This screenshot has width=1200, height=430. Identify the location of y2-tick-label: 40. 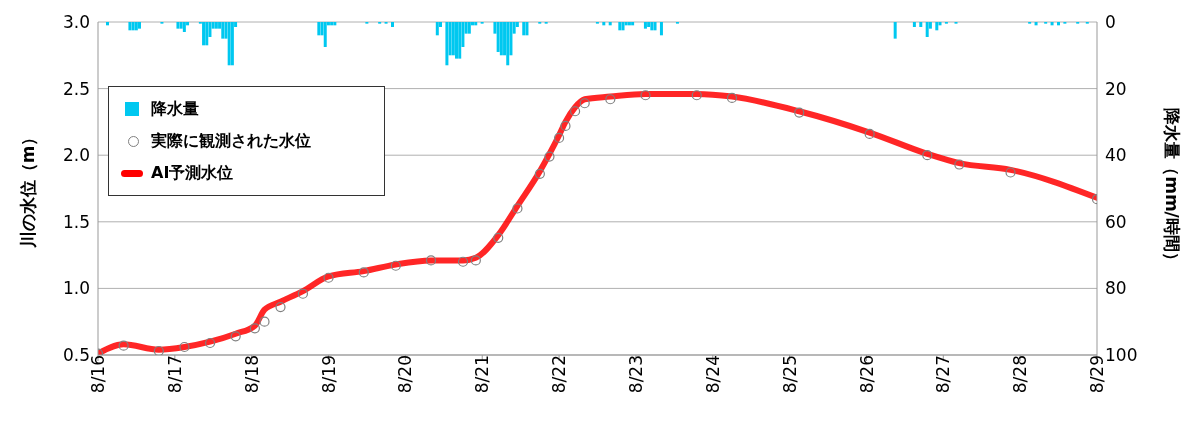
(1116, 155).